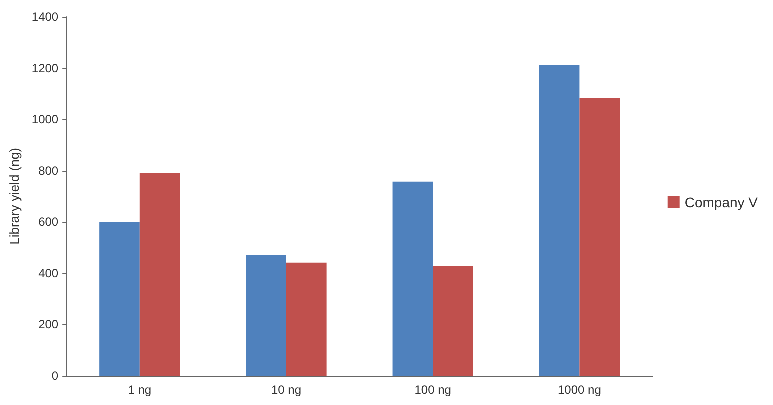 This screenshot has height=405, width=773. Describe the element at coordinates (580, 390) in the screenshot. I see `x-tick-label: 1000 ng` at that location.